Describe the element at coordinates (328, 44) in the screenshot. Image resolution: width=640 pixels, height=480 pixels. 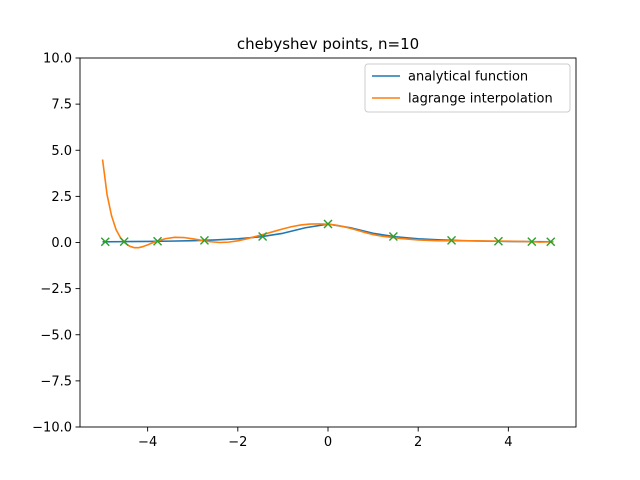
I see `chart-title: chebyshev points, n=10` at that location.